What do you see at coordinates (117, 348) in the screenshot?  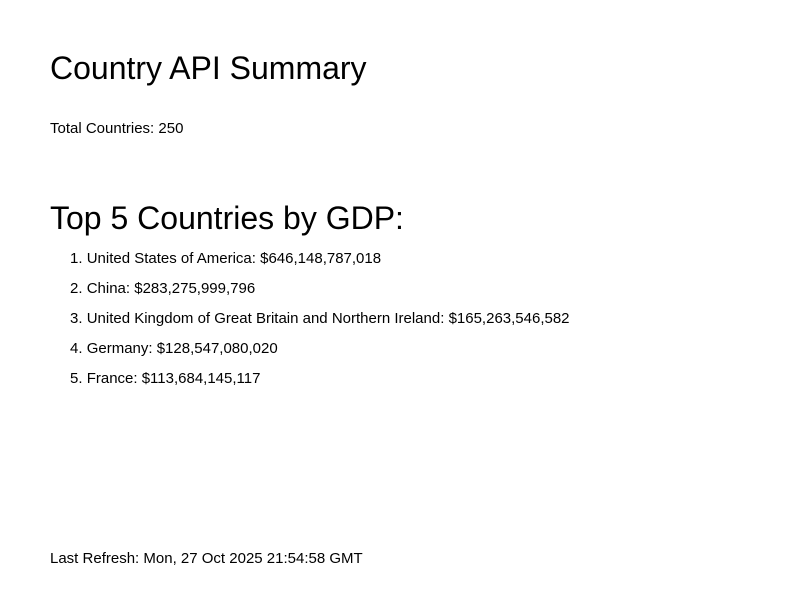 I see `gdp-country: Germany` at bounding box center [117, 348].